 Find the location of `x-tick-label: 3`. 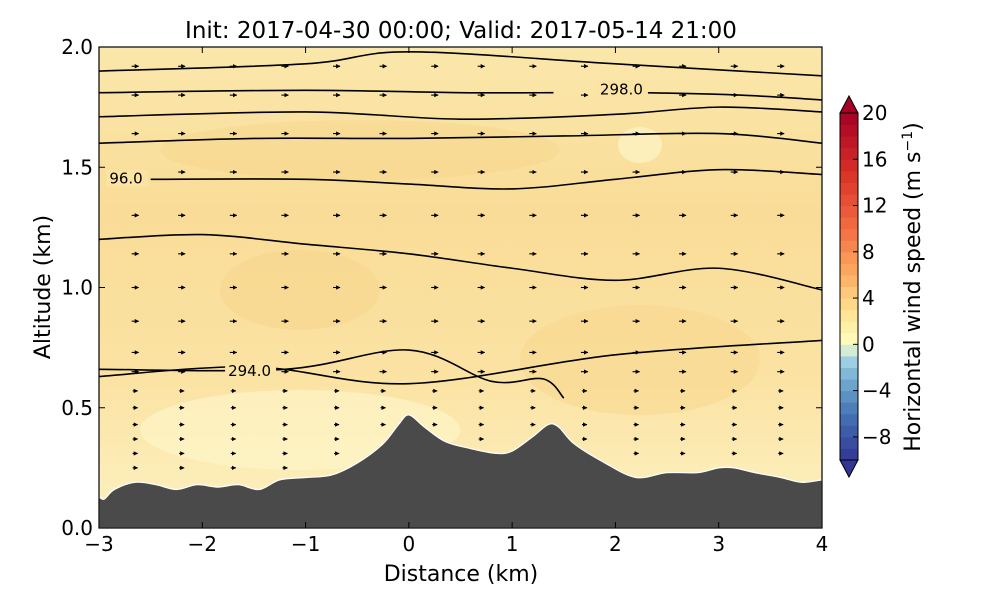

x-tick-label: 3 is located at coordinates (718, 544).